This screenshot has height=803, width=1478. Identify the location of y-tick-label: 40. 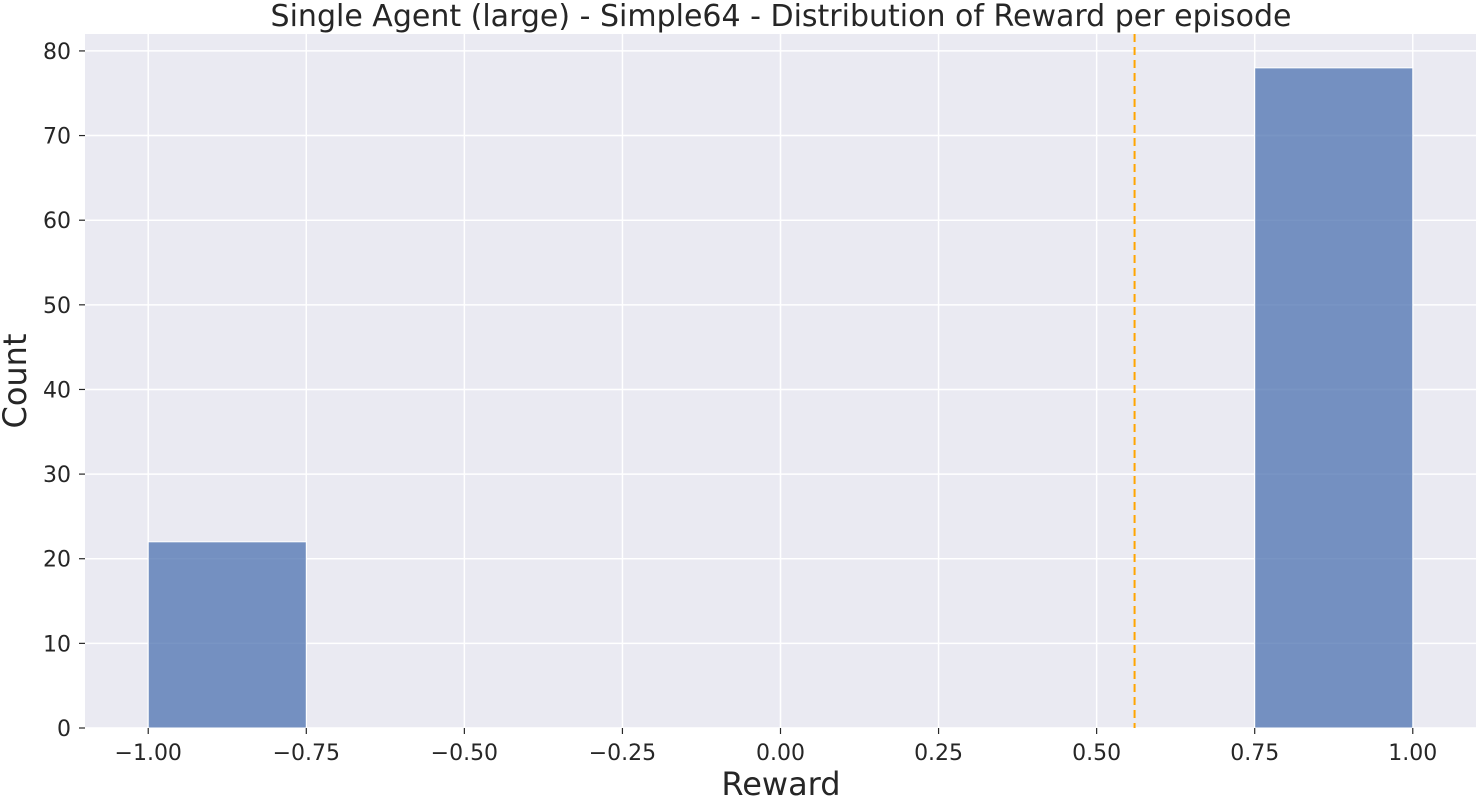
(57, 390).